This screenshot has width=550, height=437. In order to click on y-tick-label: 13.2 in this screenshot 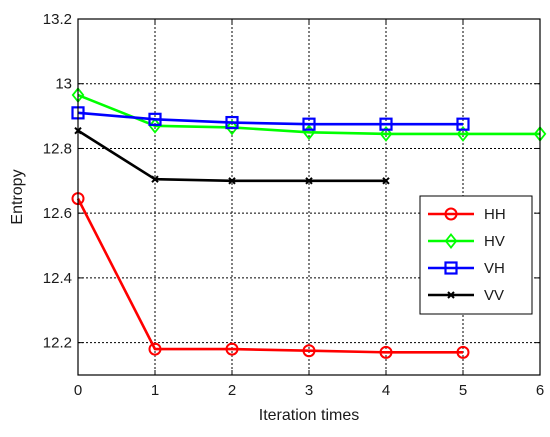, I will do `click(57, 19)`.